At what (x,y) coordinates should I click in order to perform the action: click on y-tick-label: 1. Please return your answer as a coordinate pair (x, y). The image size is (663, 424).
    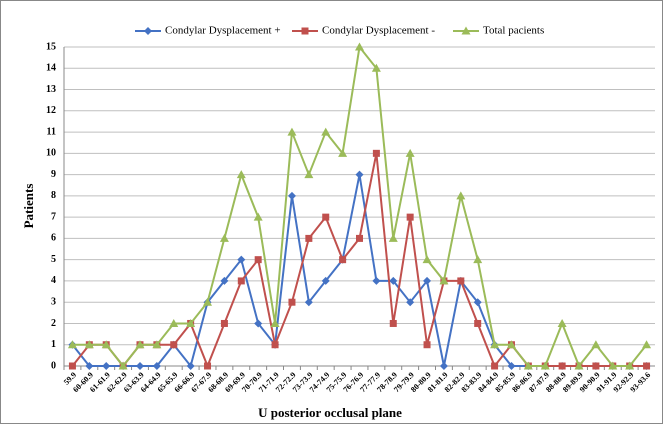
    Looking at the image, I should click on (53, 344).